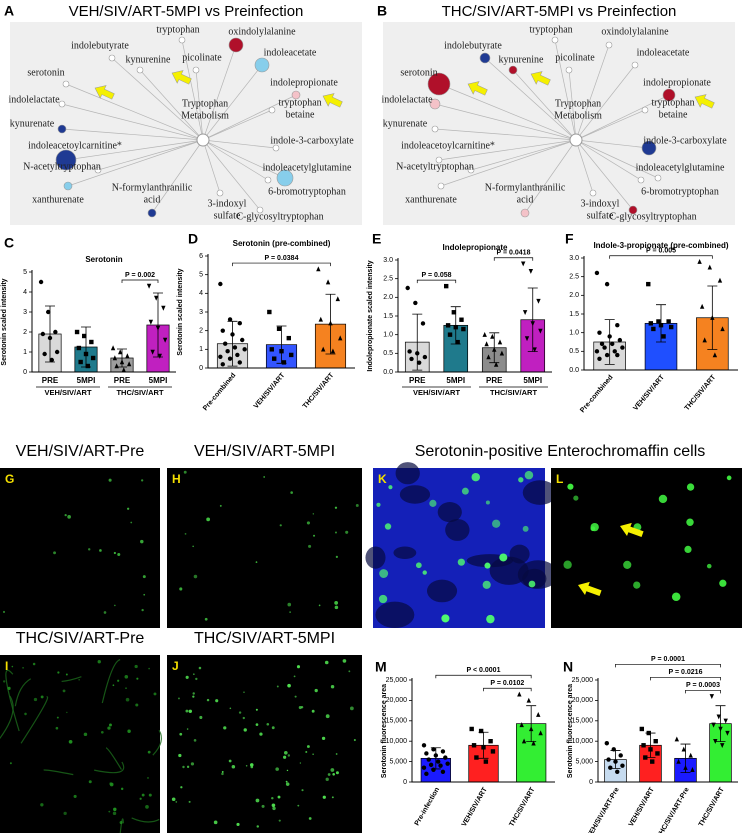  I want to click on panel-letter: J, so click(175, 666).